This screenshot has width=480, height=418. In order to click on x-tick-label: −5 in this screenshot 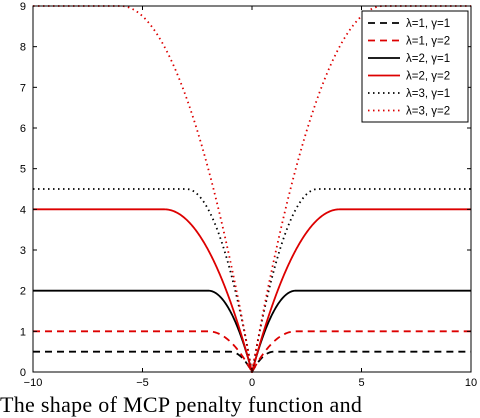, I will do `click(142, 383)`.